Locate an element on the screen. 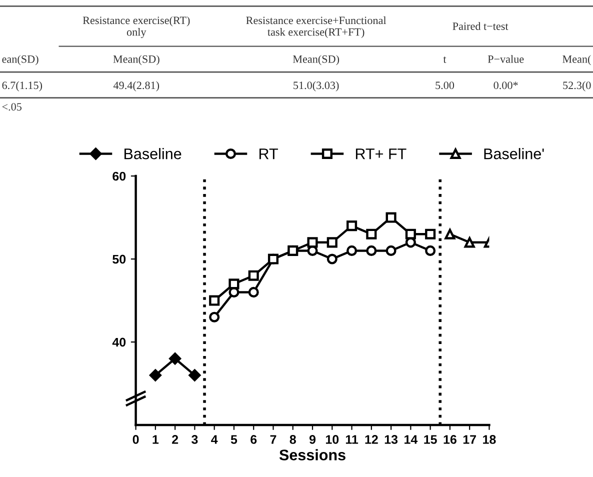 The width and height of the screenshot is (593, 477). x-tick-label: 10 is located at coordinates (332, 439).